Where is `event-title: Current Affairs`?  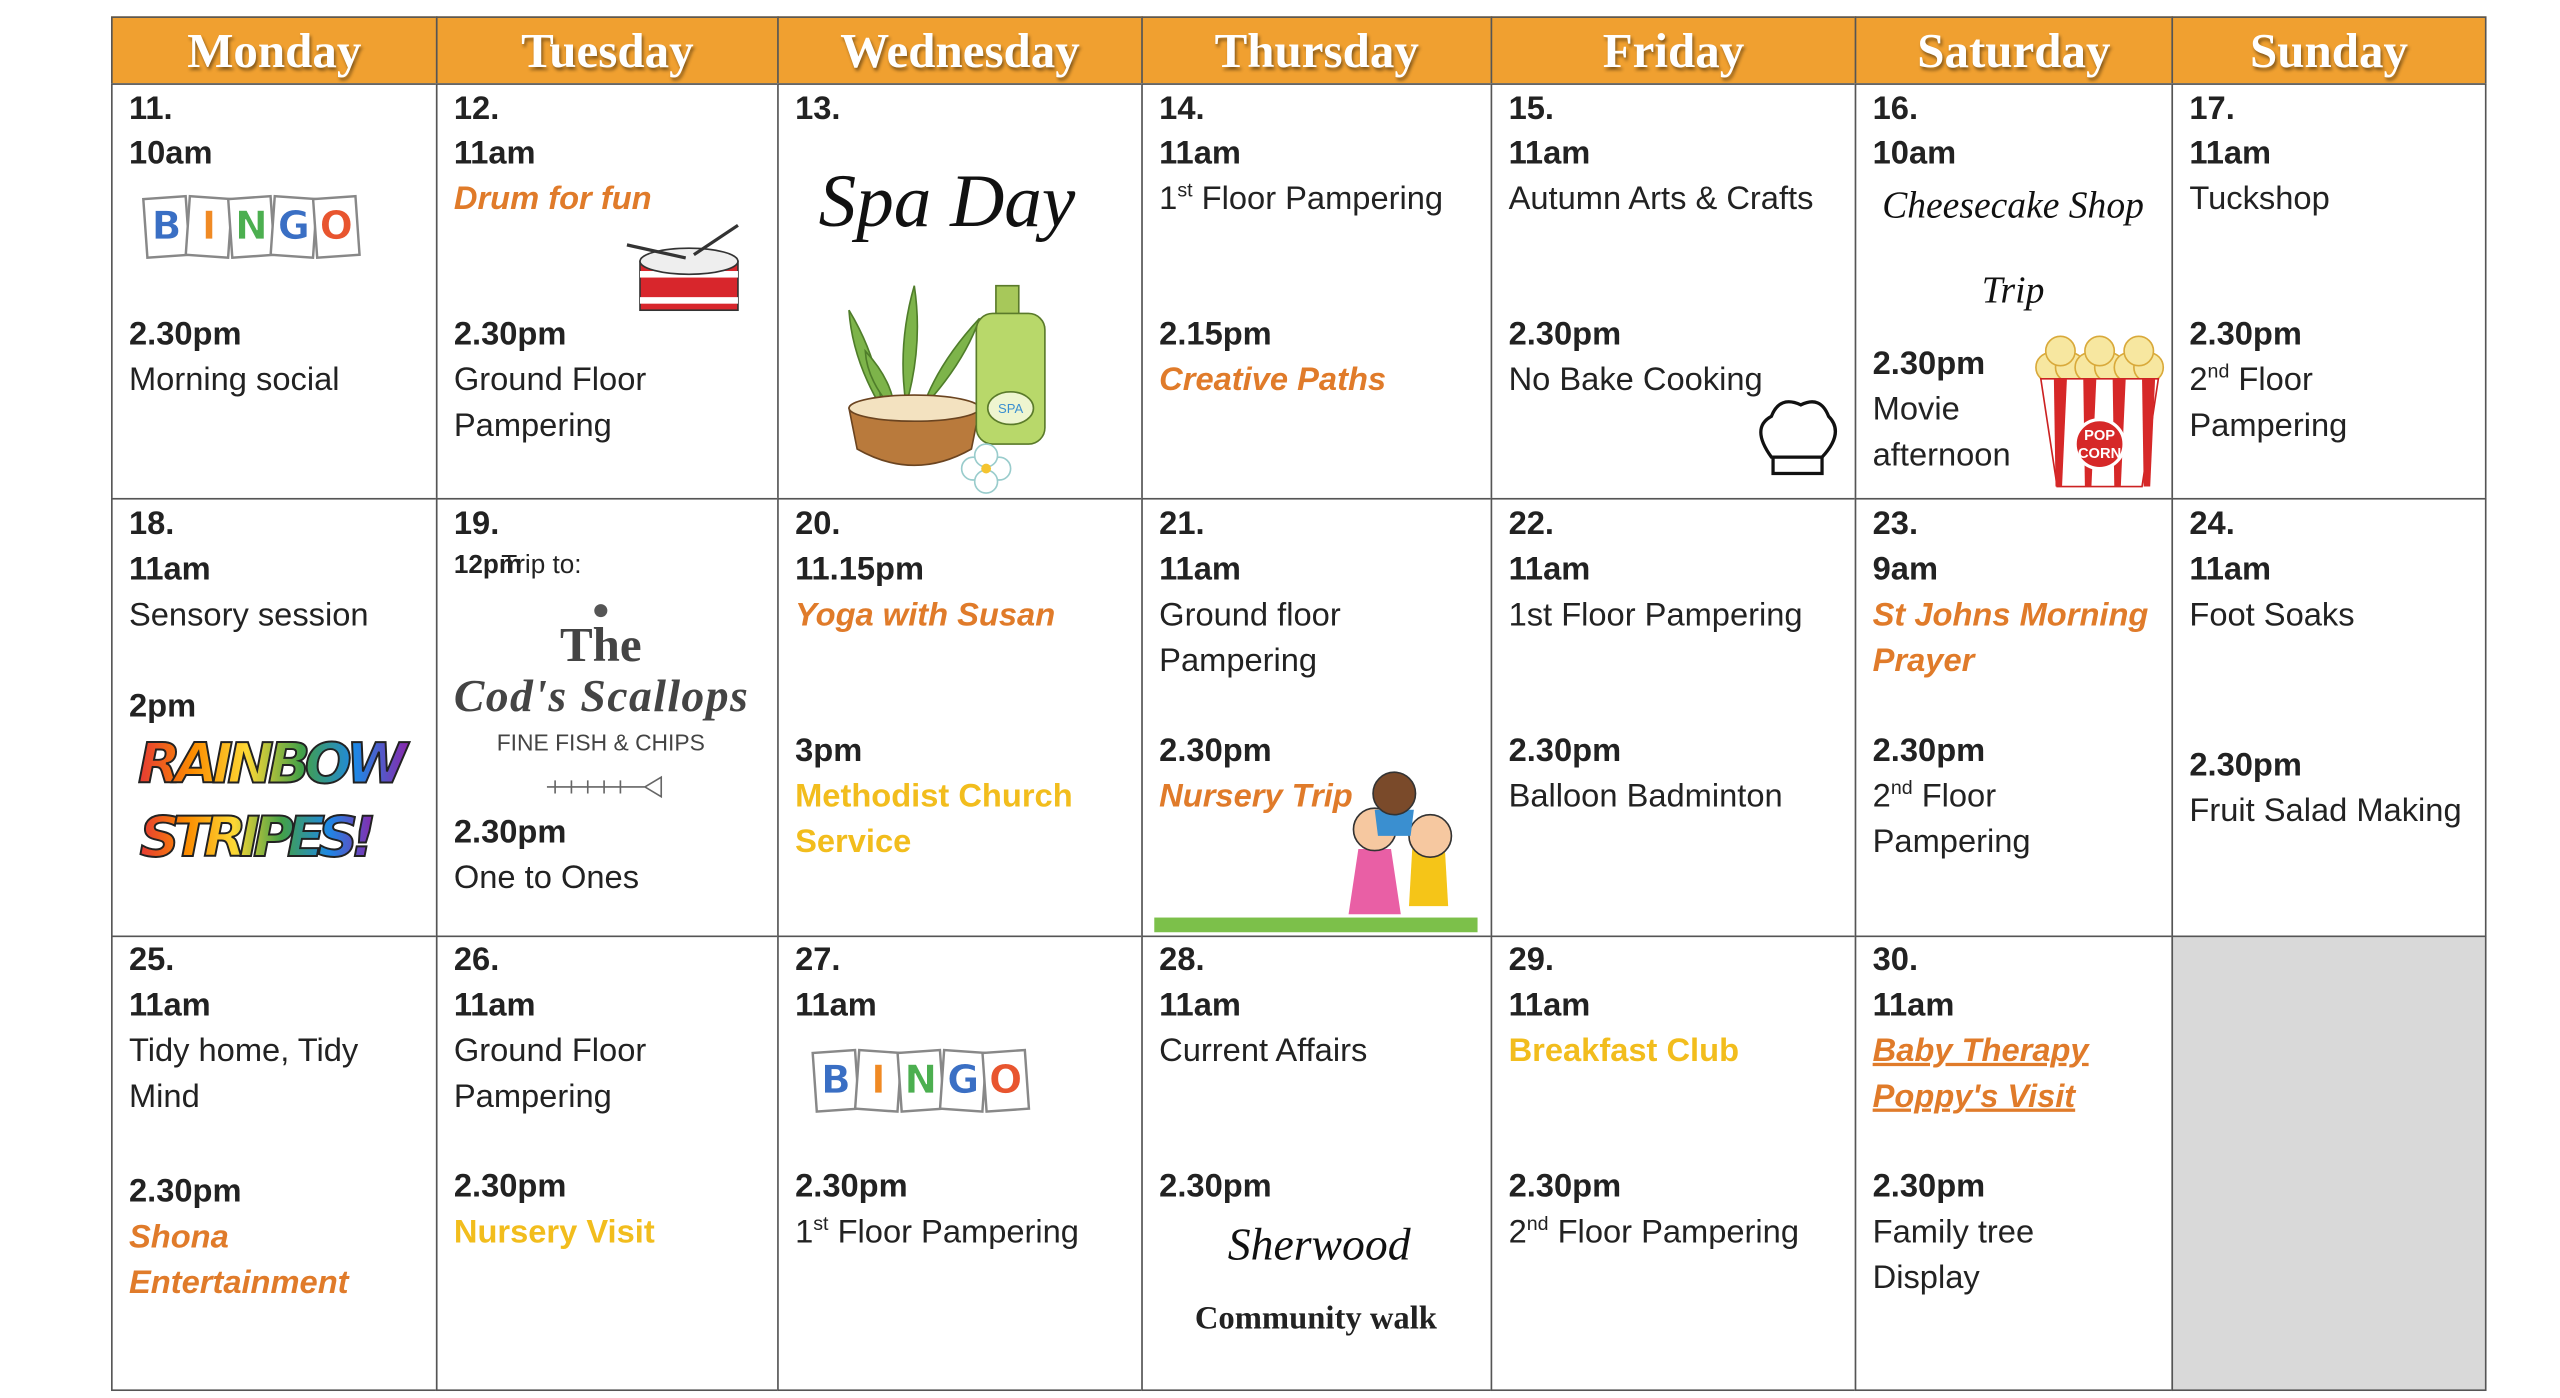 event-title: Current Affairs is located at coordinates (1263, 1051).